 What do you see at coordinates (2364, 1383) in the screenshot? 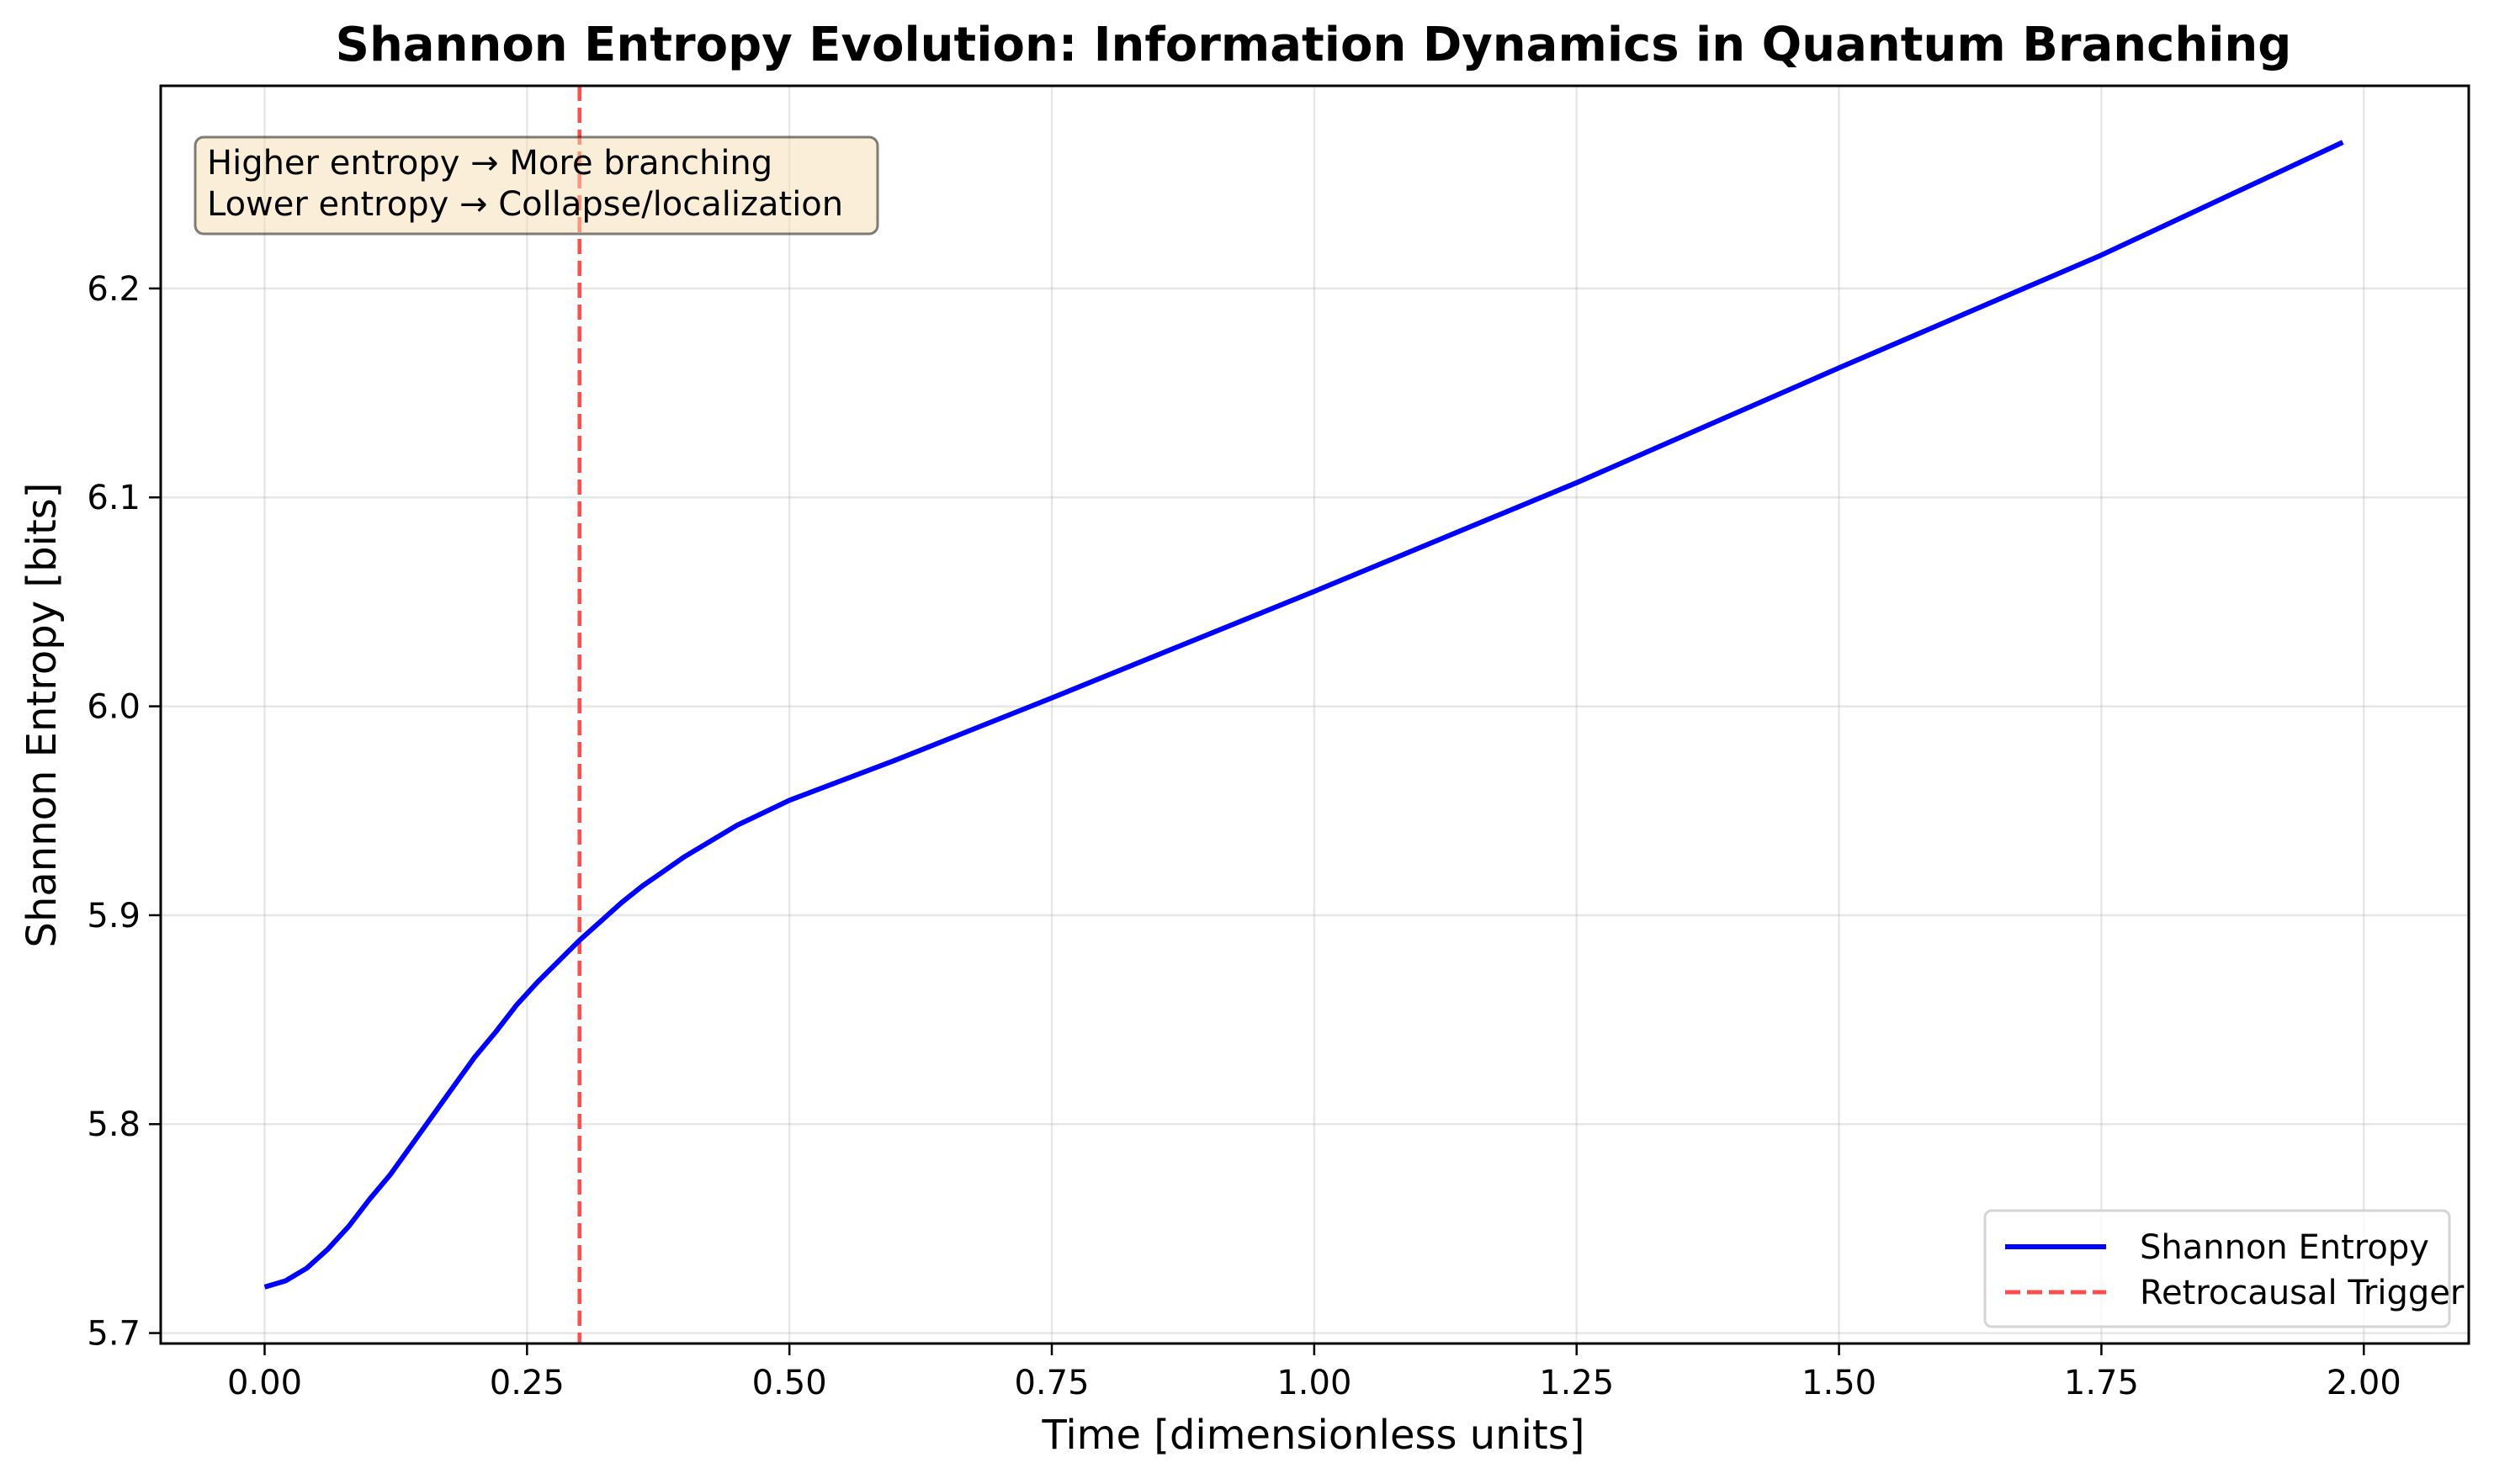
I see `x-tick-label: 2.00` at bounding box center [2364, 1383].